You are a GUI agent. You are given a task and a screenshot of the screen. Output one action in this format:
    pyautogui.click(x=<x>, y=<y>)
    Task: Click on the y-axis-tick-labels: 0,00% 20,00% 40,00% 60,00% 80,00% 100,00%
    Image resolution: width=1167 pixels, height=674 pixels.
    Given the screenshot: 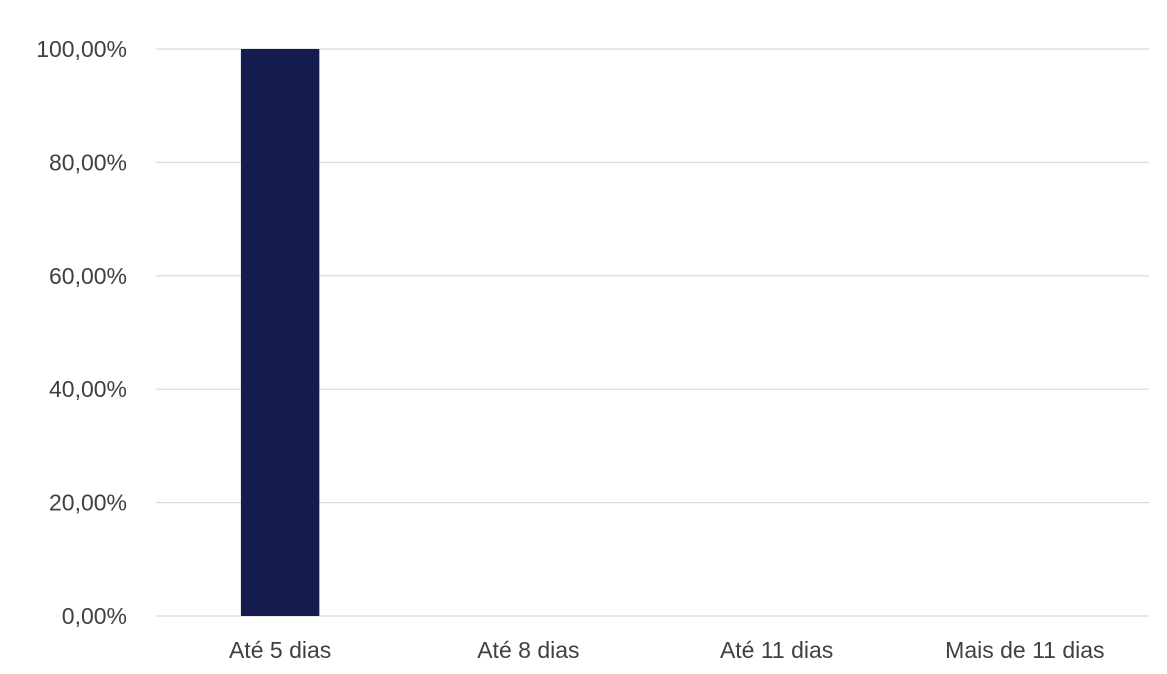 What is the action you would take?
    pyautogui.click(x=81, y=332)
    